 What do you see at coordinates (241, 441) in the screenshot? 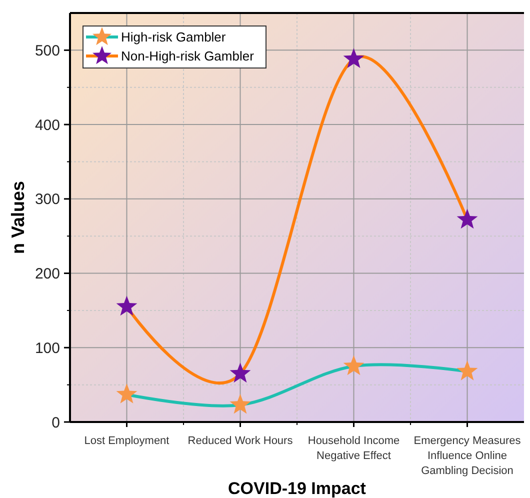
I see `x-tick-label: Reduced Work Hours` at bounding box center [241, 441].